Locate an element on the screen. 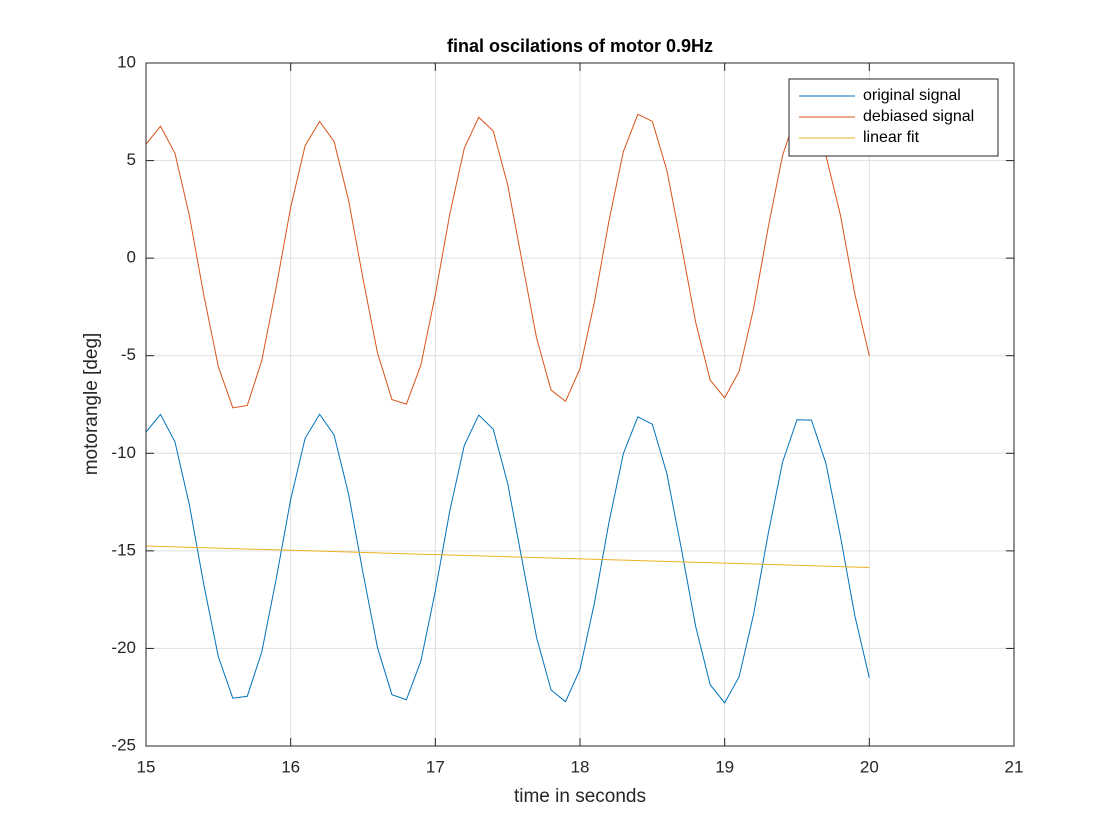  y-tick-label: -25 is located at coordinates (123, 744).